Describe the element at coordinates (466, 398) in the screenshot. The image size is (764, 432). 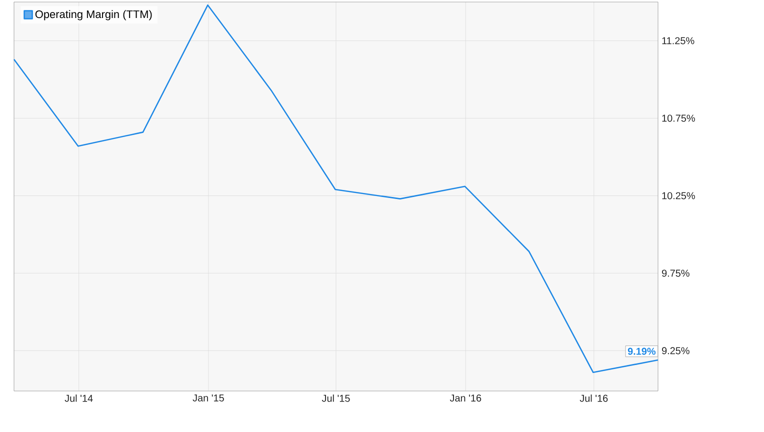
I see `x-tick-label: Jan '16` at that location.